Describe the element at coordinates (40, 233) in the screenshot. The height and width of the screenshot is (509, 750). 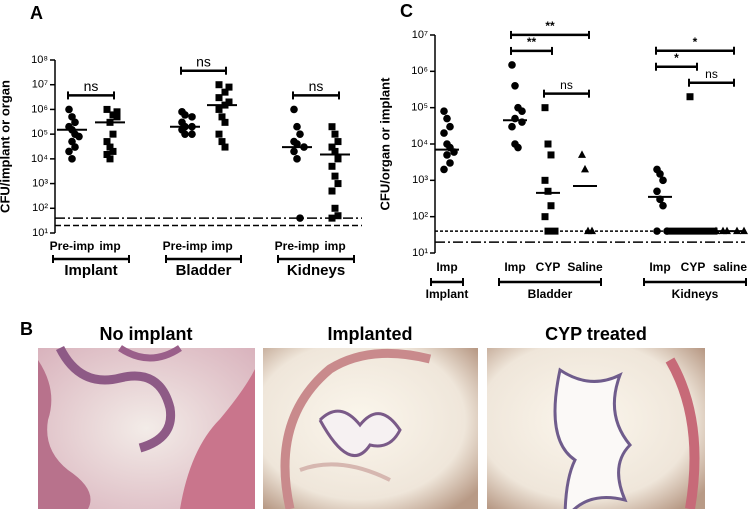
I see `y-tick-label: 10¹` at that location.